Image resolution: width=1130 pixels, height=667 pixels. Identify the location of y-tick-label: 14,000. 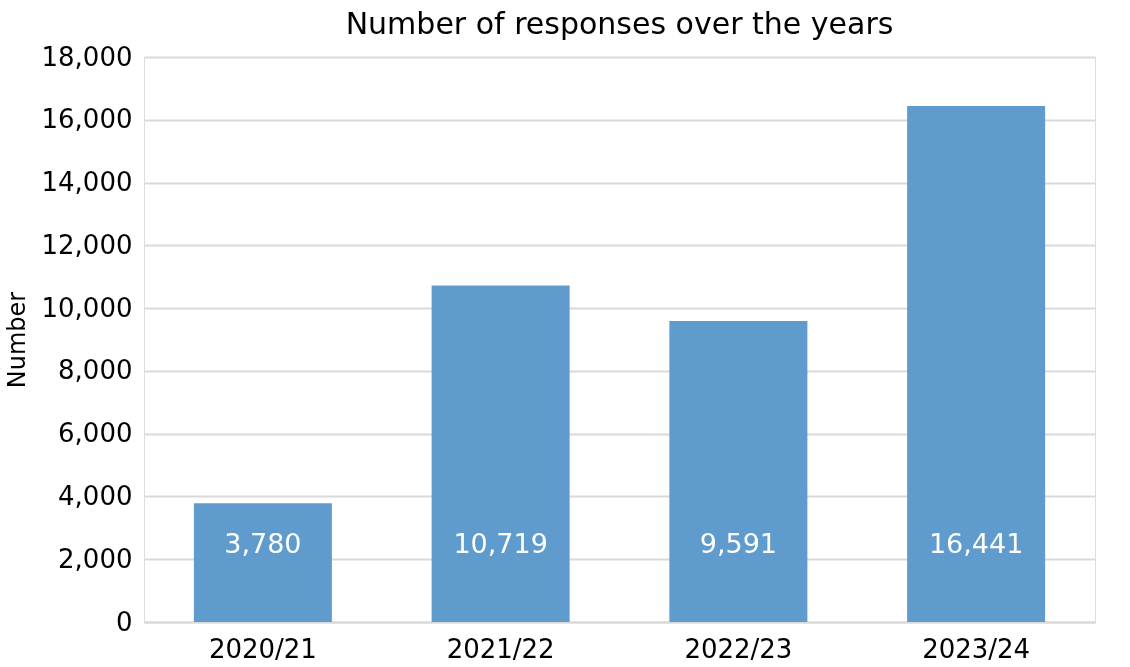
(87, 182).